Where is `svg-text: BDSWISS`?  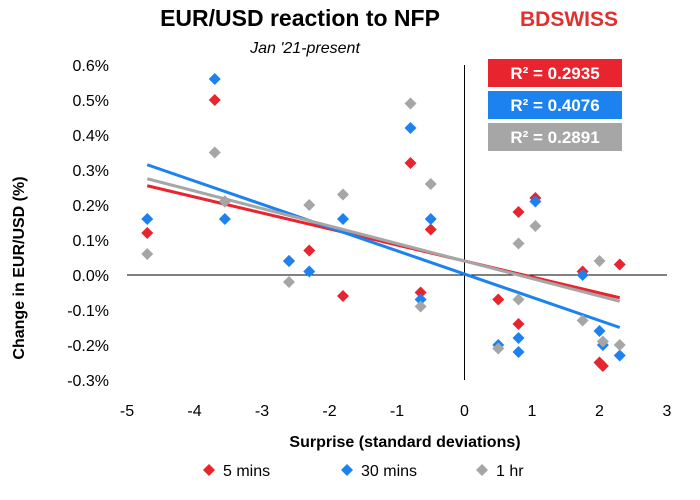 svg-text: BDSWISS is located at coordinates (569, 19).